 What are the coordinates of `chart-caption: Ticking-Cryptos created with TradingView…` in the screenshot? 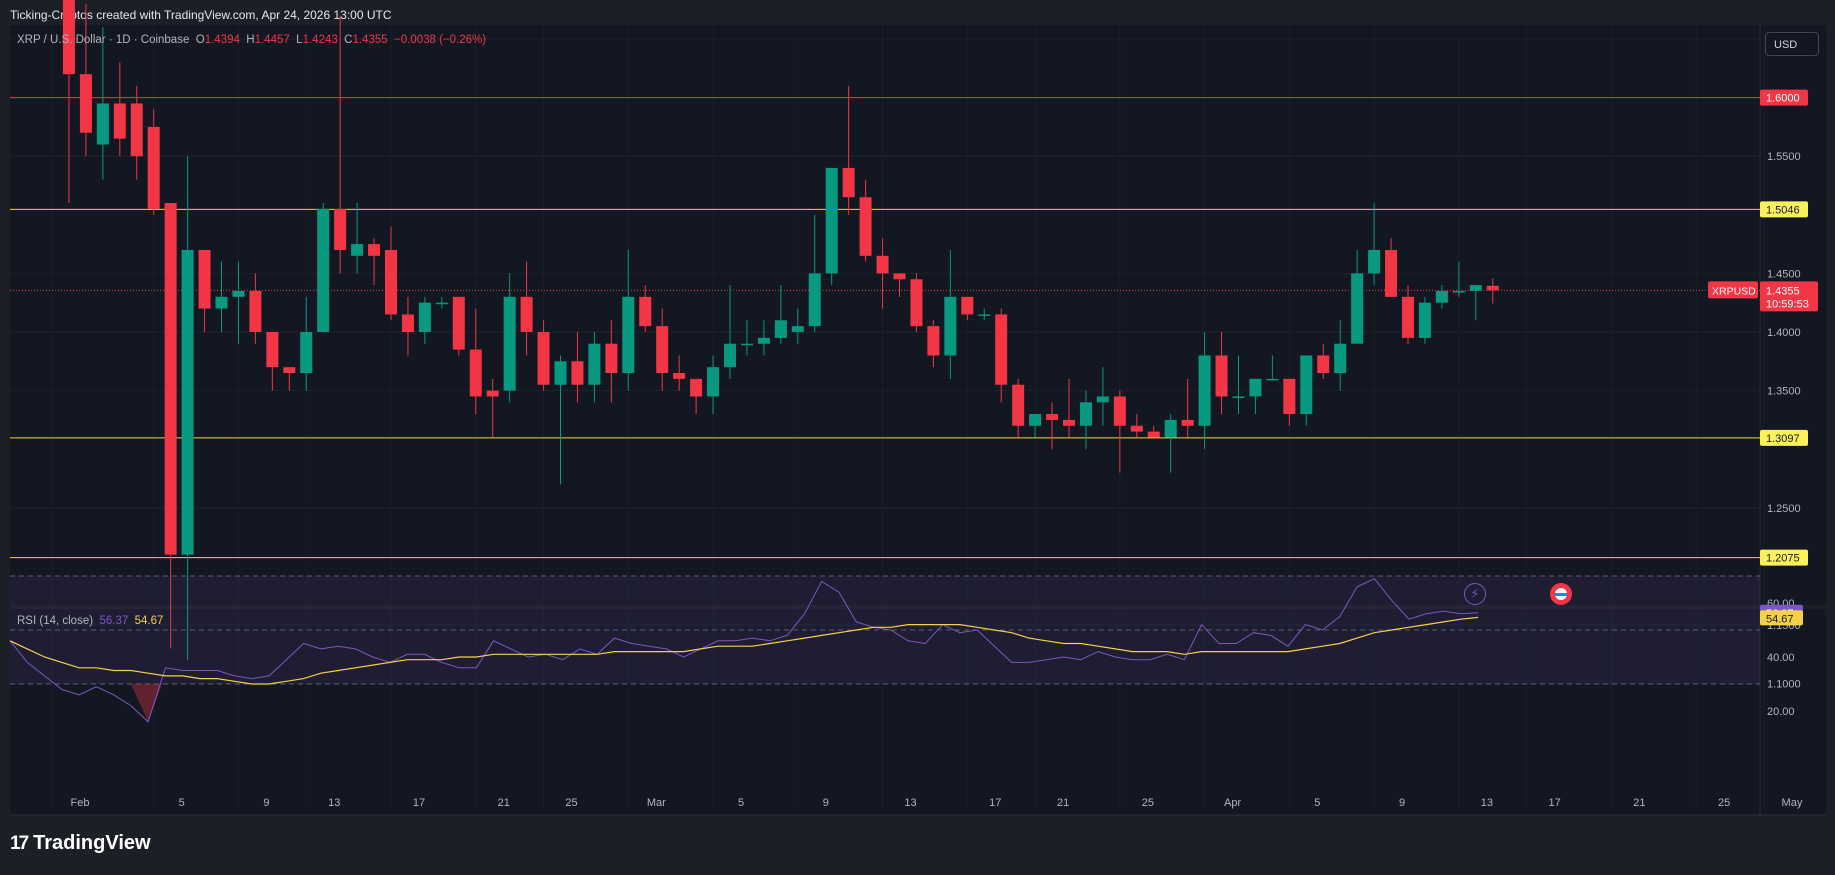 It's located at (201, 15).